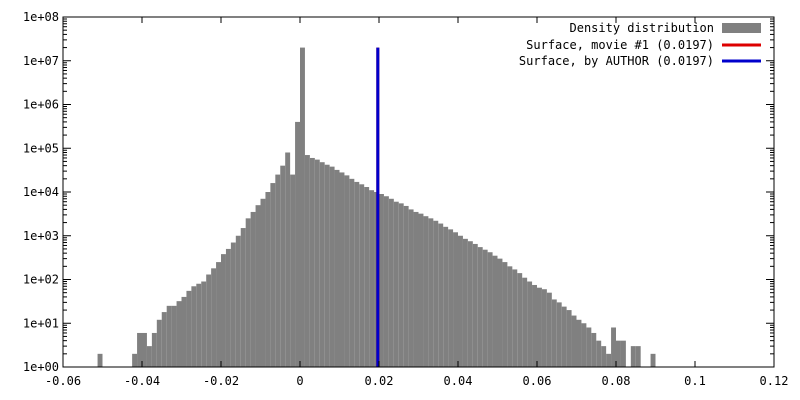 The height and width of the screenshot is (400, 800). Describe the element at coordinates (774, 381) in the screenshot. I see `x-tick-label: 0.12` at that location.